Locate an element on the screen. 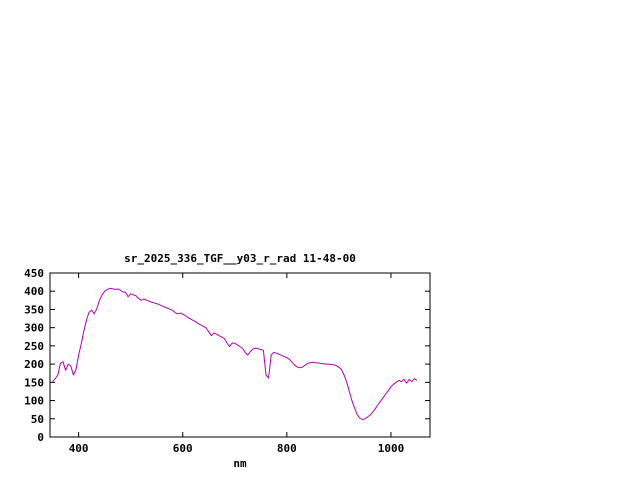 Image resolution: width=640 pixels, height=480 pixels. y-tick-label: 100 is located at coordinates (34, 401).